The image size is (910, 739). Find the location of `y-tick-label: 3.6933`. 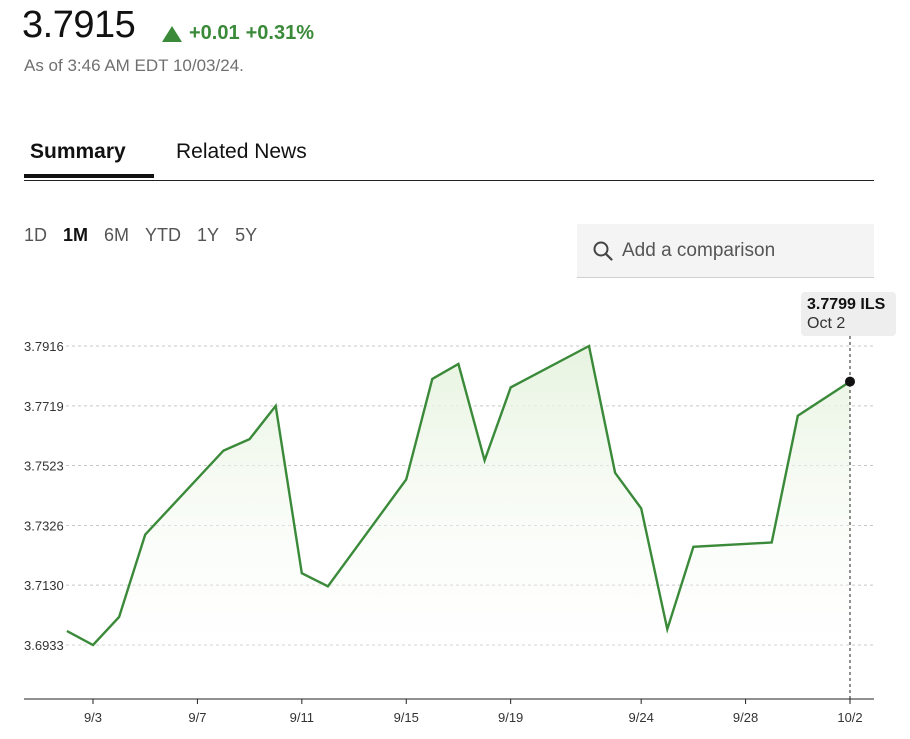

y-tick-label: 3.6933 is located at coordinates (44, 645).